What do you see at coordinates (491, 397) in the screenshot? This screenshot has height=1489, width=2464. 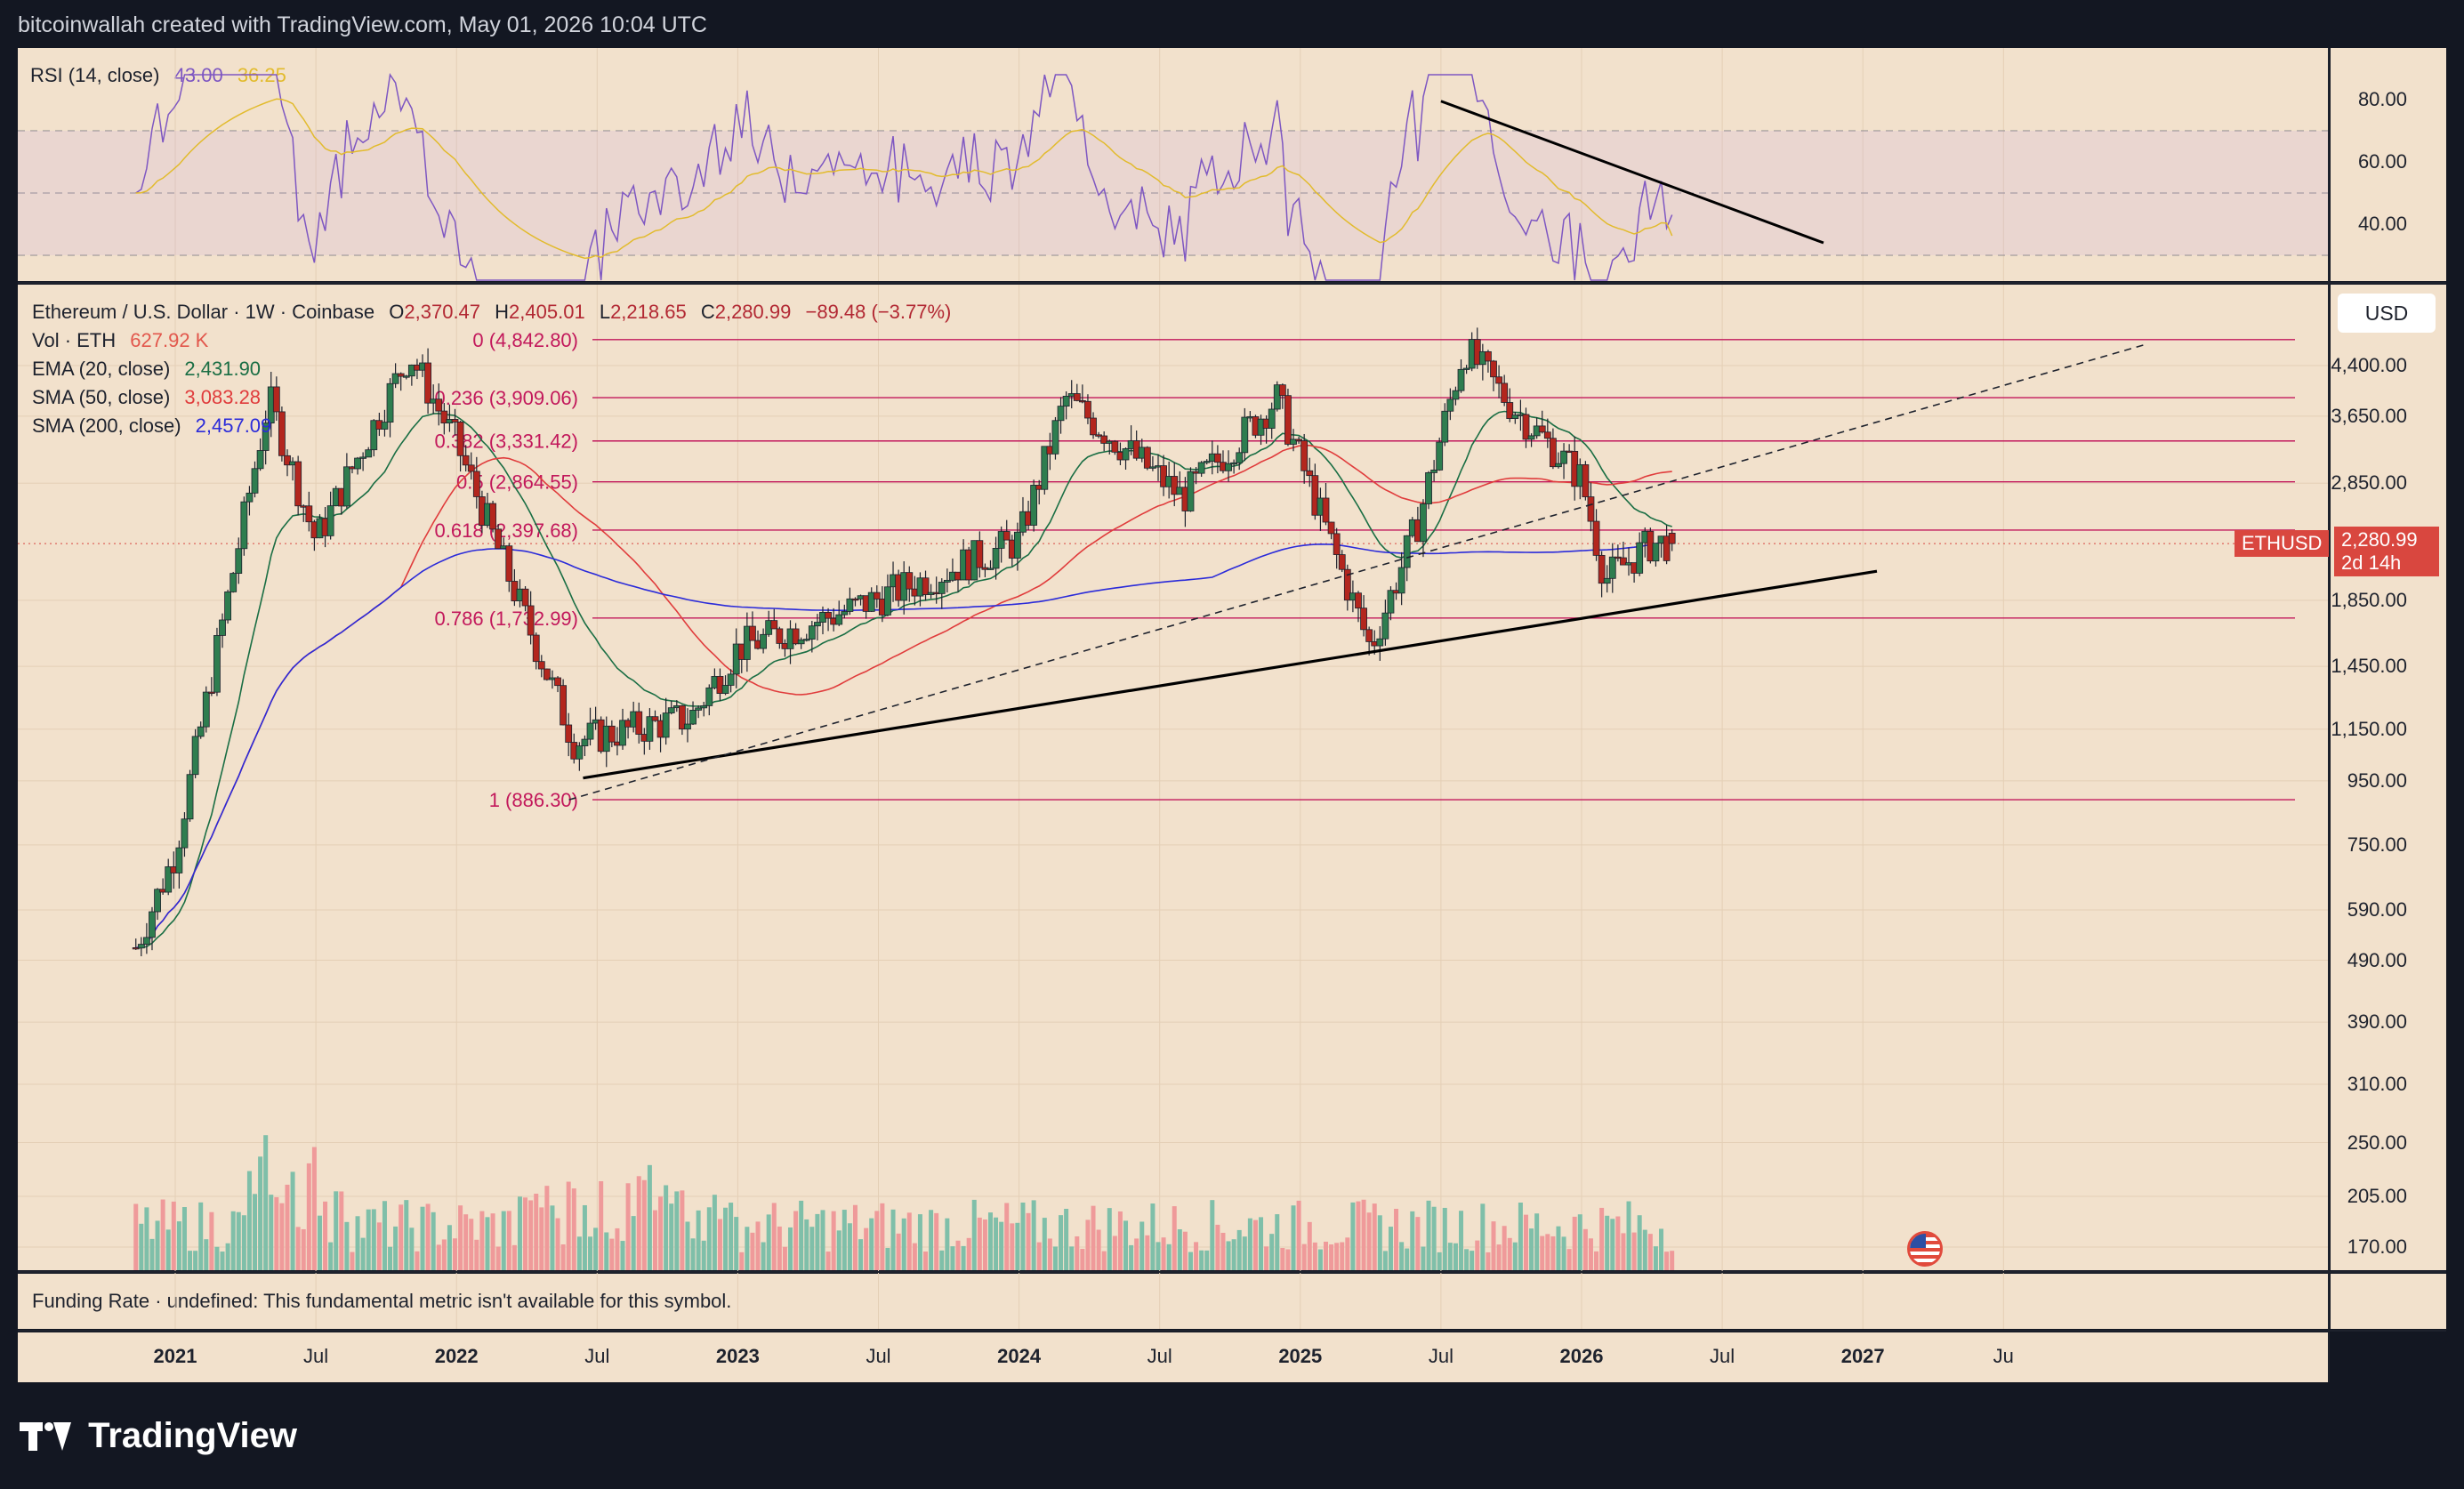 I see `sma50-row: SMA (50, close) 3,083.28` at bounding box center [491, 397].